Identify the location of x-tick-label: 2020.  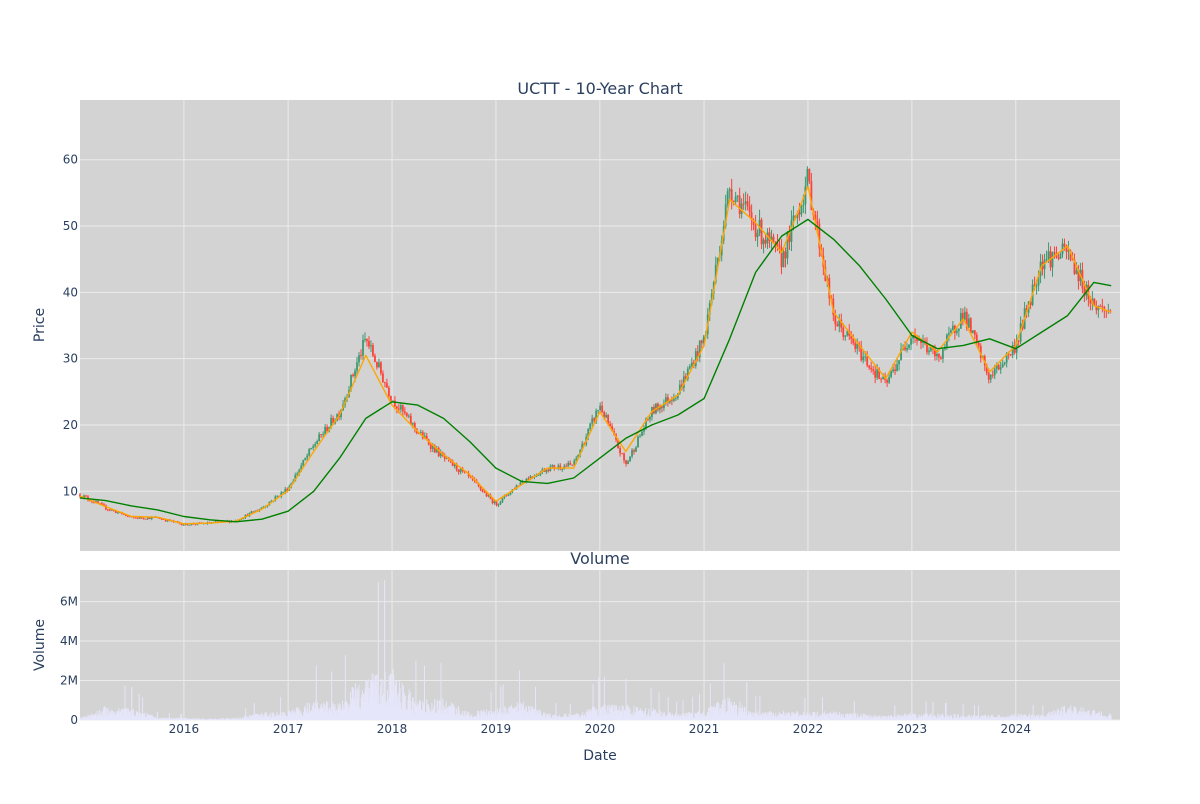
(600, 729).